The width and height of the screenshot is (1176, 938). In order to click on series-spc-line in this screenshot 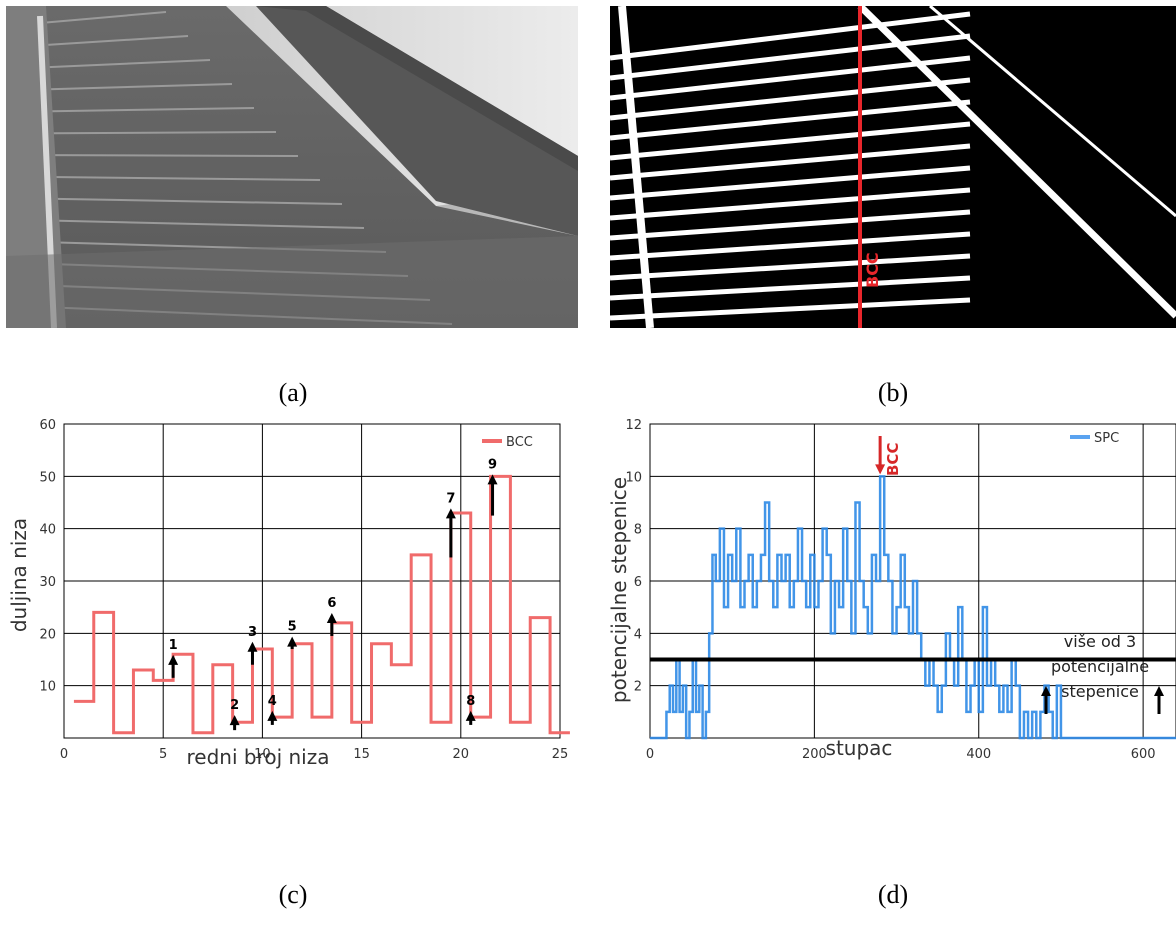, I will do `click(913, 607)`.